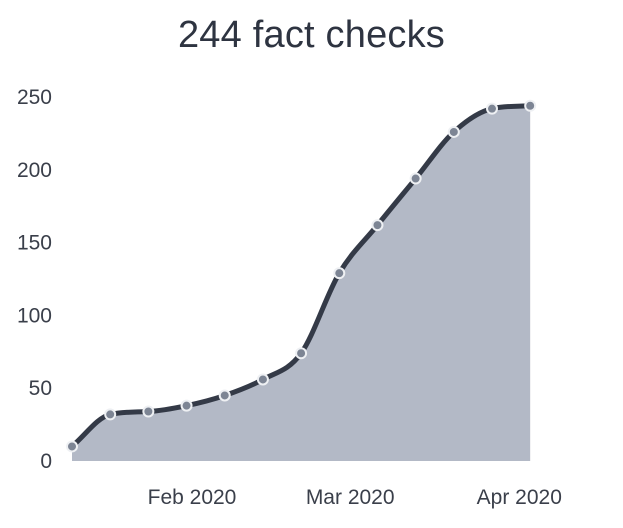 This screenshot has height=528, width=623. I want to click on y-axis: 0 50 100 150 200 250, so click(34, 279).